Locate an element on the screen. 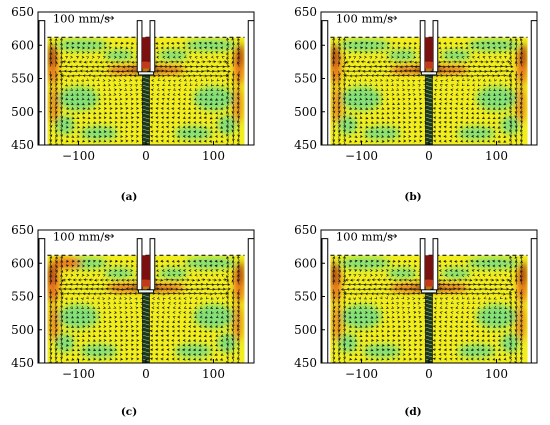  velocity-field is located at coordinates (429, 91).